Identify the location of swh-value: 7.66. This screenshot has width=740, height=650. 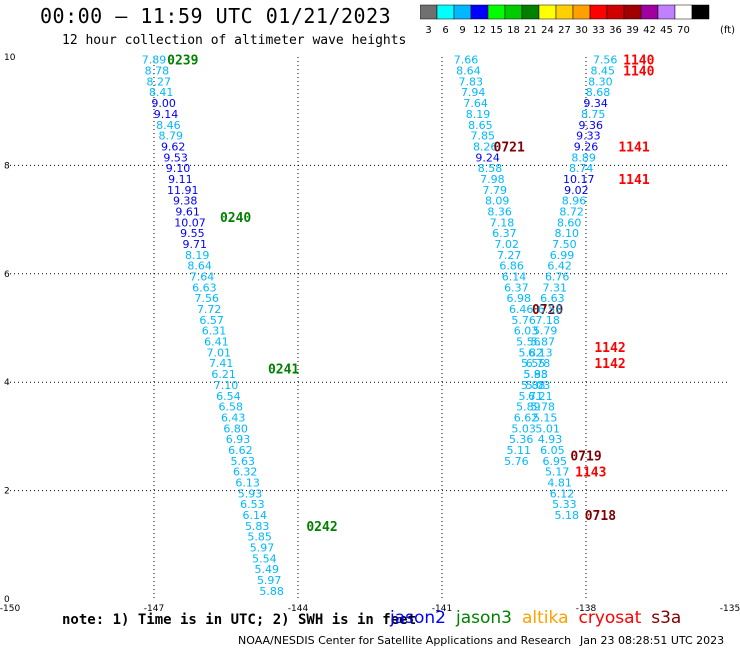
(466, 60).